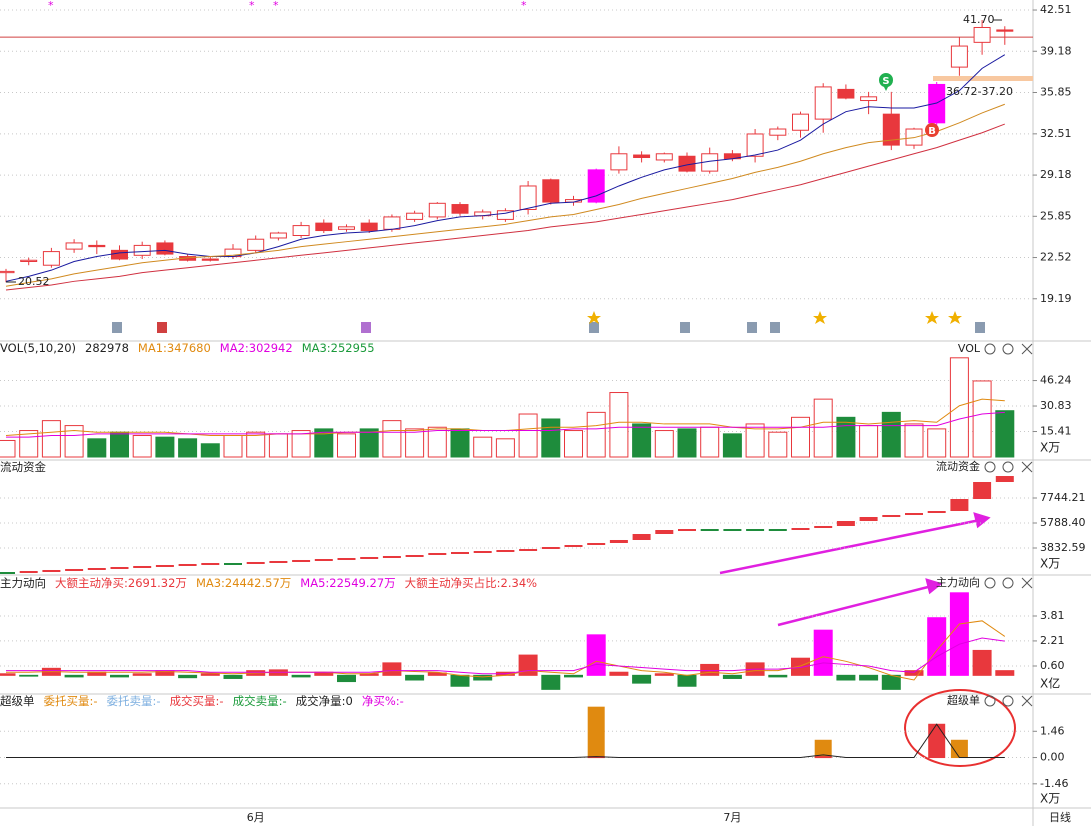  Describe the element at coordinates (1056, 257) in the screenshot. I see `y-tick-label: 22.52` at that location.